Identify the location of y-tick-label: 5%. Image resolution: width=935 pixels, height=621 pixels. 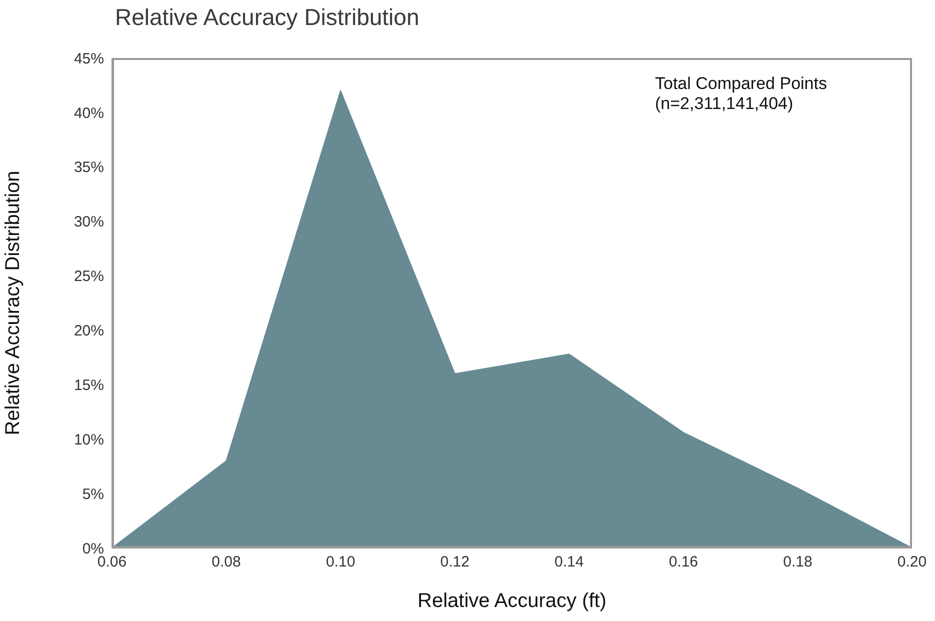
(93, 494).